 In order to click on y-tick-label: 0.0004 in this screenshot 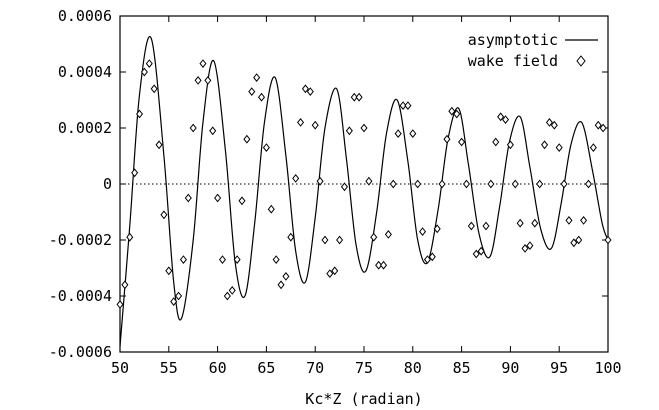, I will do `click(85, 72)`.